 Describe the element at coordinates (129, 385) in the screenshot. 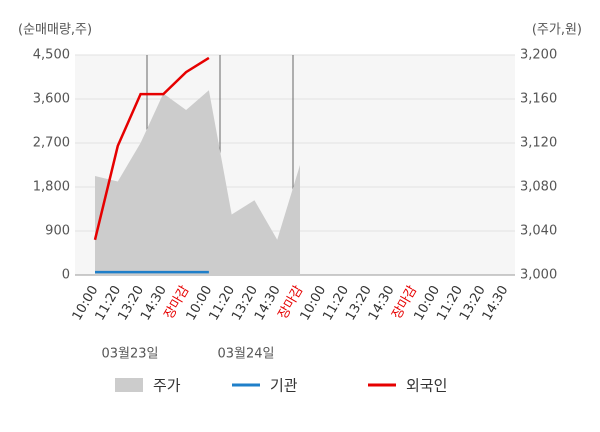

I see `legend-swatch` at that location.